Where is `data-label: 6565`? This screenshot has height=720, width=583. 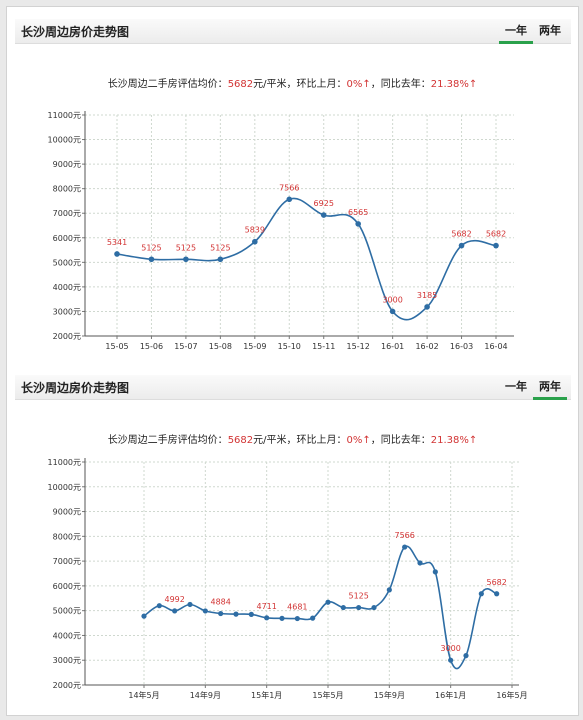 data-label: 6565 is located at coordinates (358, 212).